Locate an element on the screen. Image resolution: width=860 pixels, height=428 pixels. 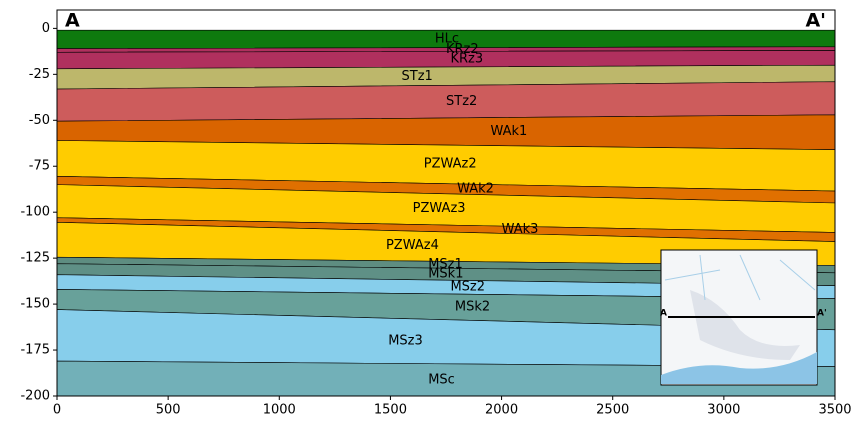
layer-label: WAk1 is located at coordinates (508, 131).